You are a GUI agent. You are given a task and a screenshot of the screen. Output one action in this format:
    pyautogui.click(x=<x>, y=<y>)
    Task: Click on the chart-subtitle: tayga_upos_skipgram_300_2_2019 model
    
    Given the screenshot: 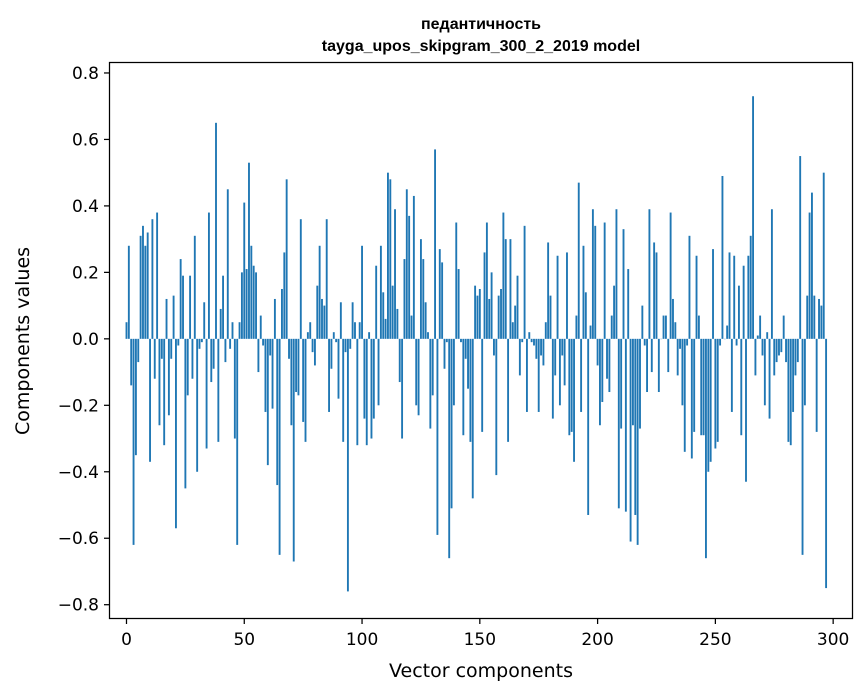 What is the action you would take?
    pyautogui.click(x=481, y=46)
    